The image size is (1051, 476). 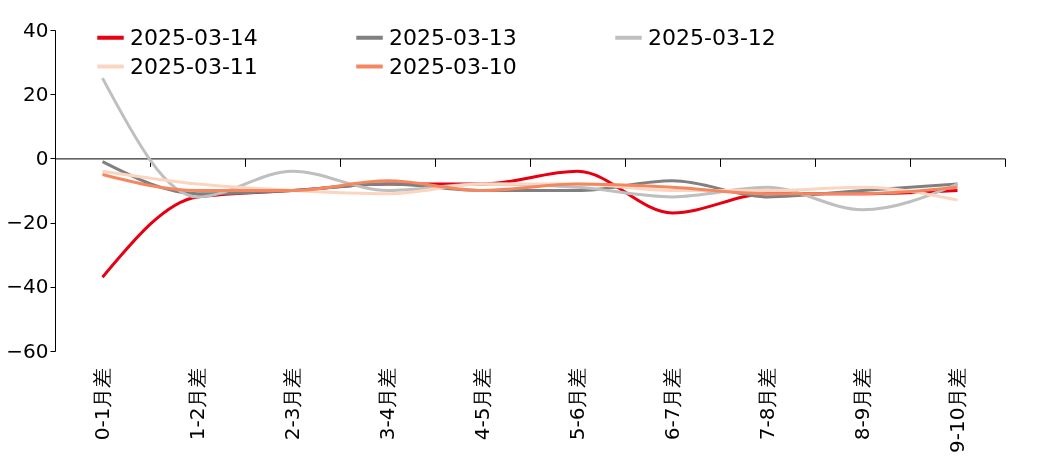 I want to click on y-tick-label: 0, so click(x=42, y=157).